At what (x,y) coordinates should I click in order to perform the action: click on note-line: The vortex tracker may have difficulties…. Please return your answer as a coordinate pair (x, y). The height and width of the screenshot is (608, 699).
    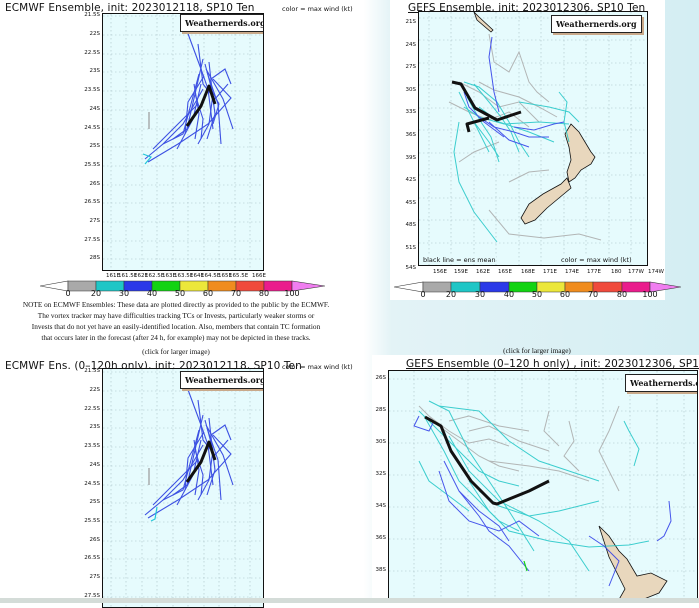
    Looking at the image, I should click on (176, 315).